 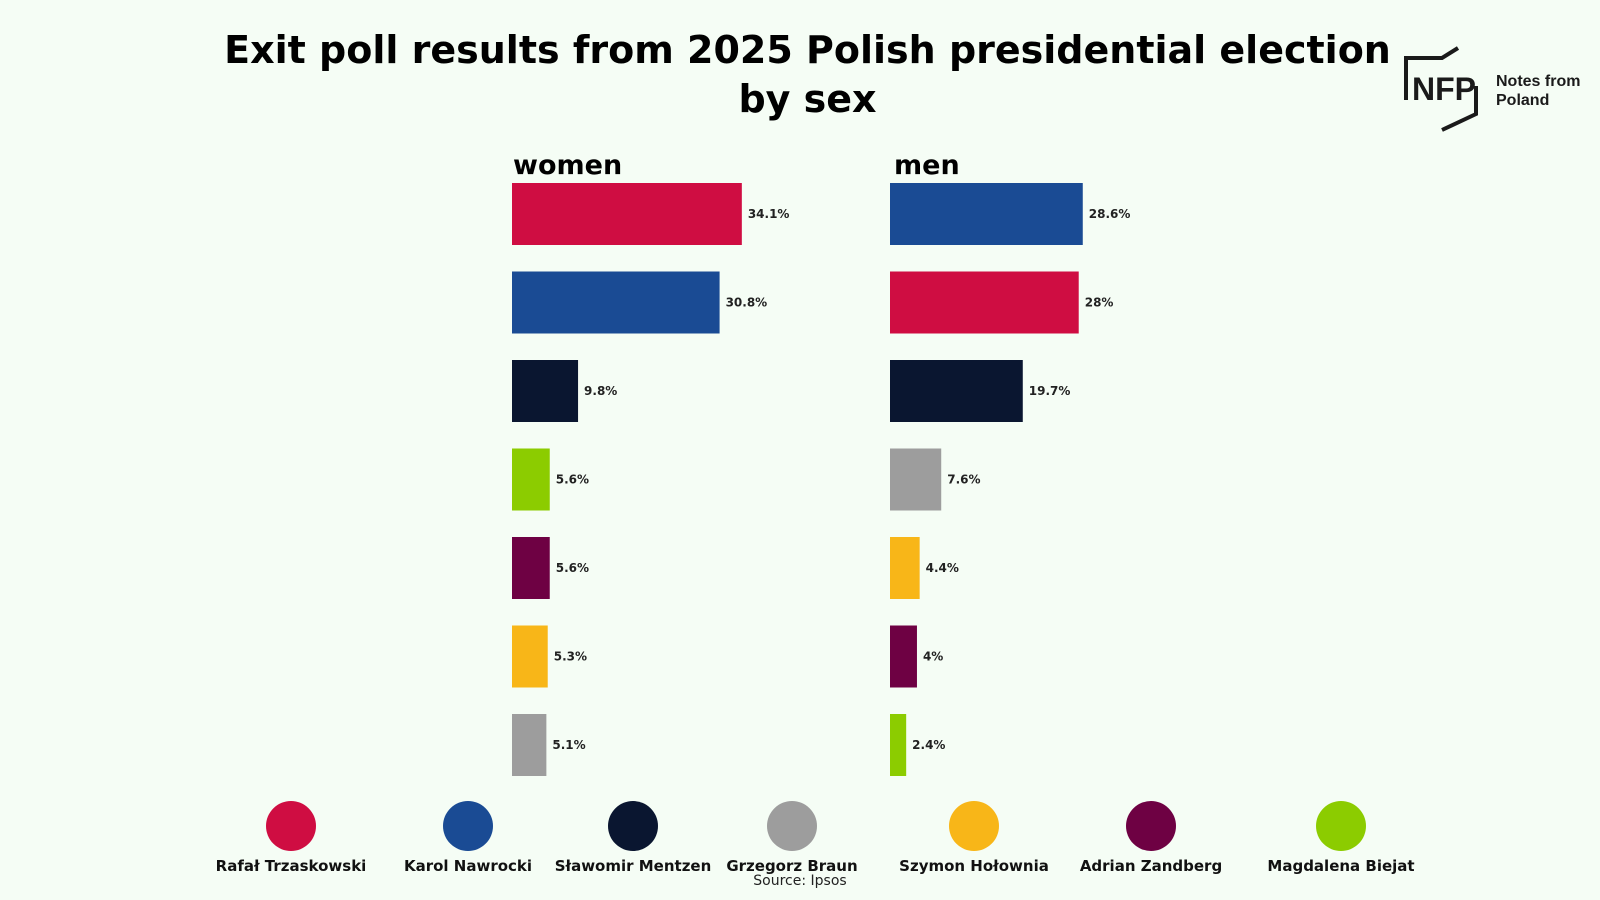 I want to click on logo-text: Notes from Poland, so click(x=1538, y=91).